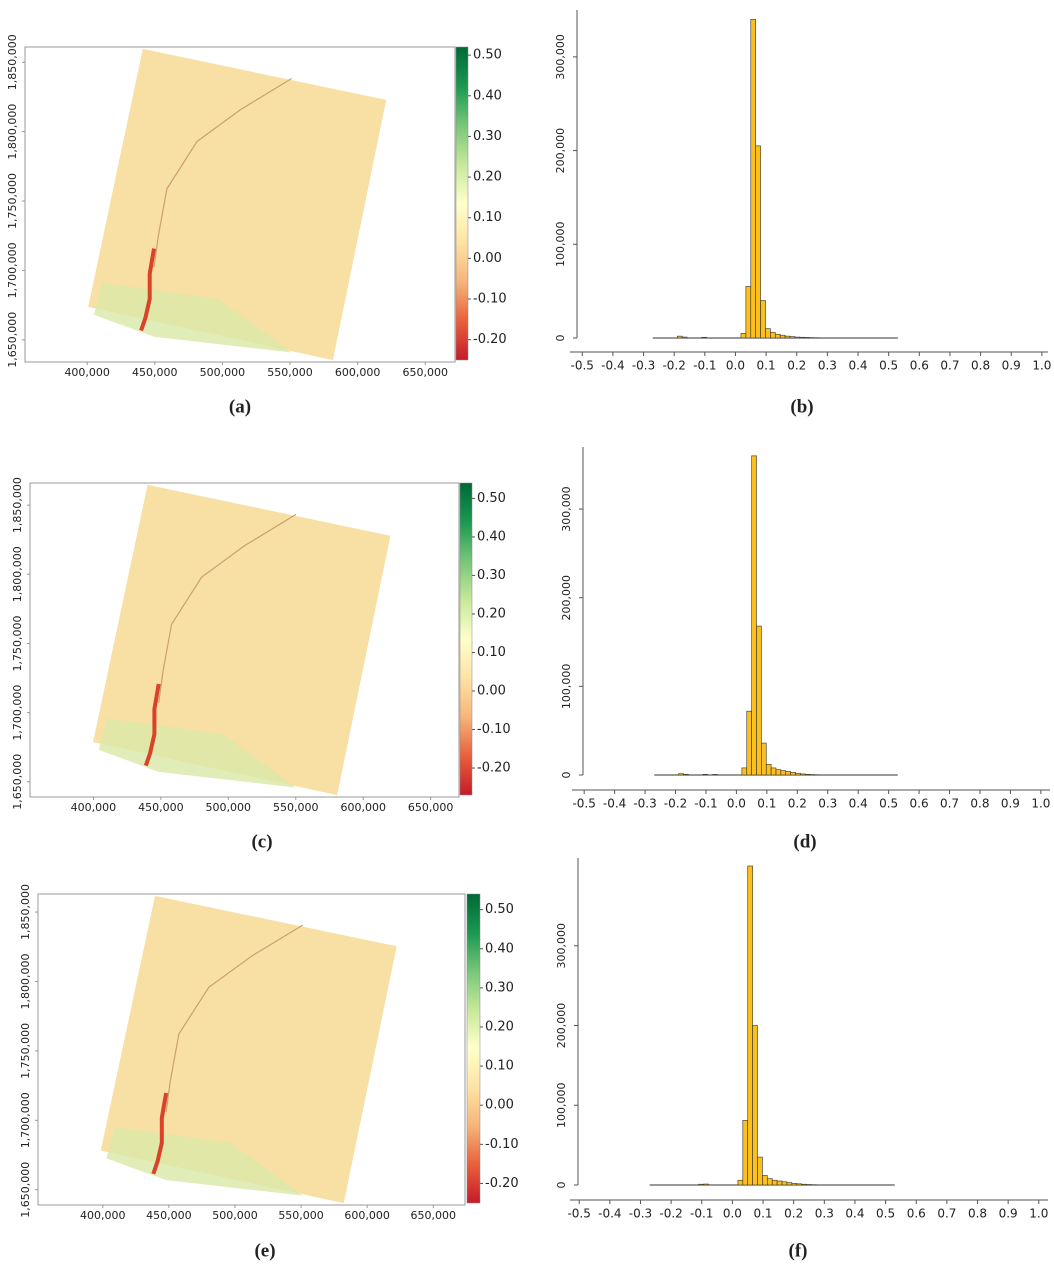 The height and width of the screenshot is (1266, 1054). I want to click on x-tick-label: 600,000, so click(363, 807).